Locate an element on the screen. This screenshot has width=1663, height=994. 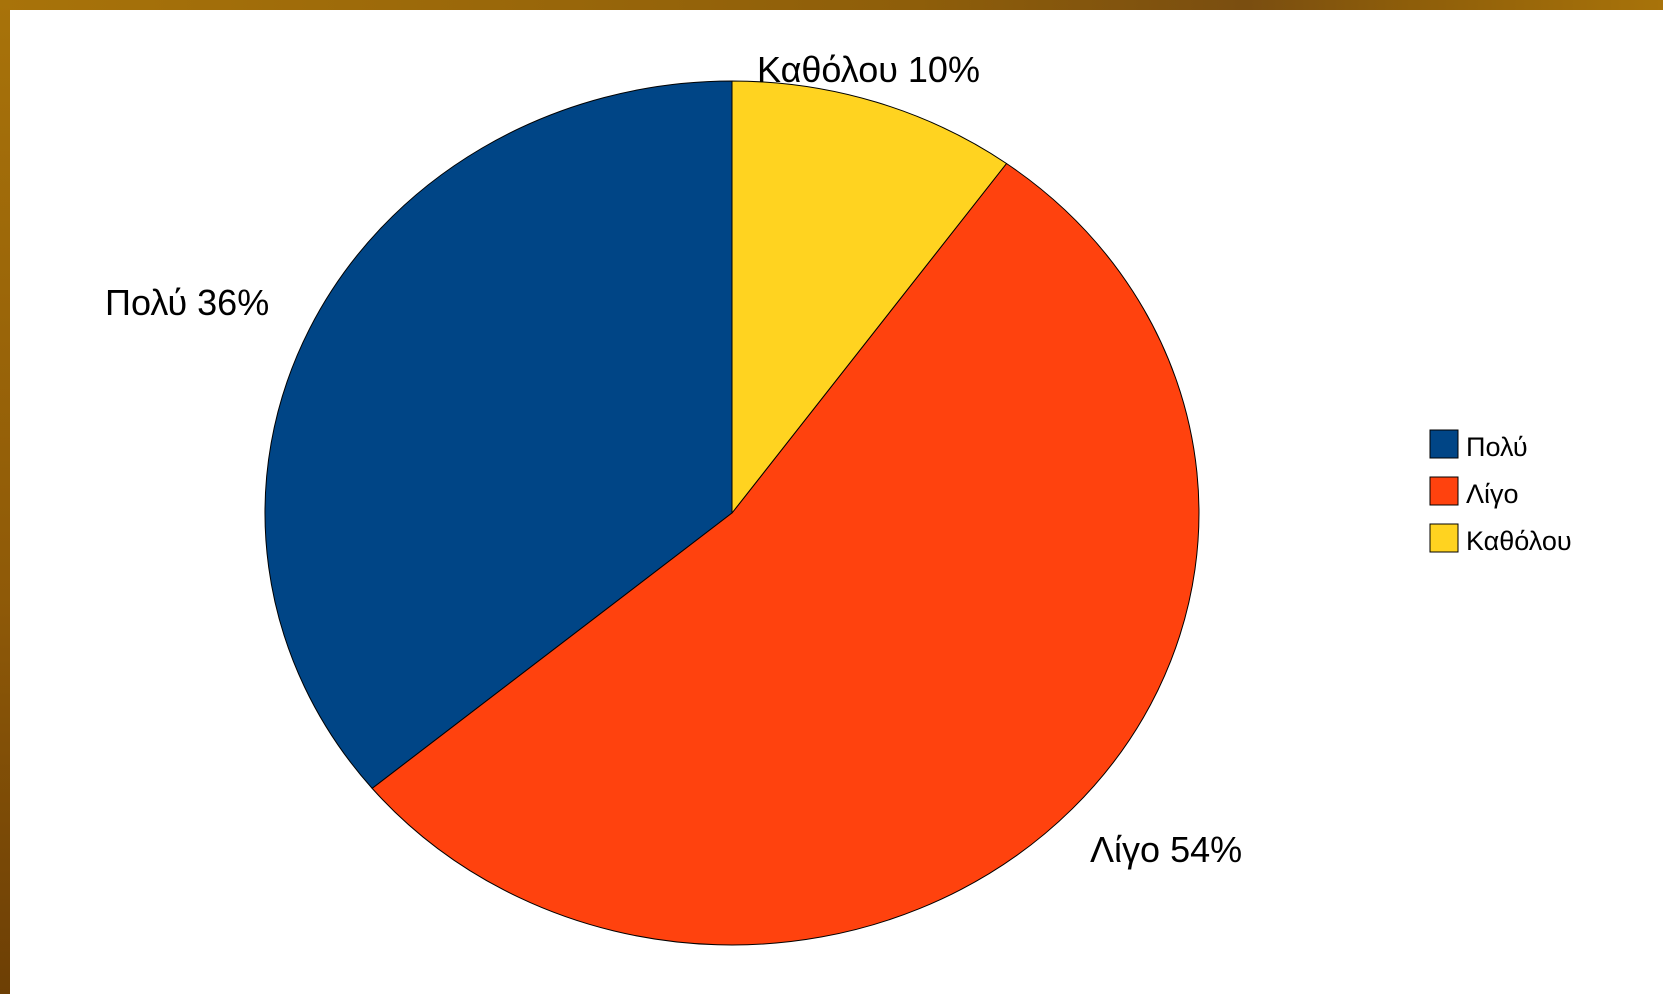
slide-frame-left is located at coordinates (5, 497).